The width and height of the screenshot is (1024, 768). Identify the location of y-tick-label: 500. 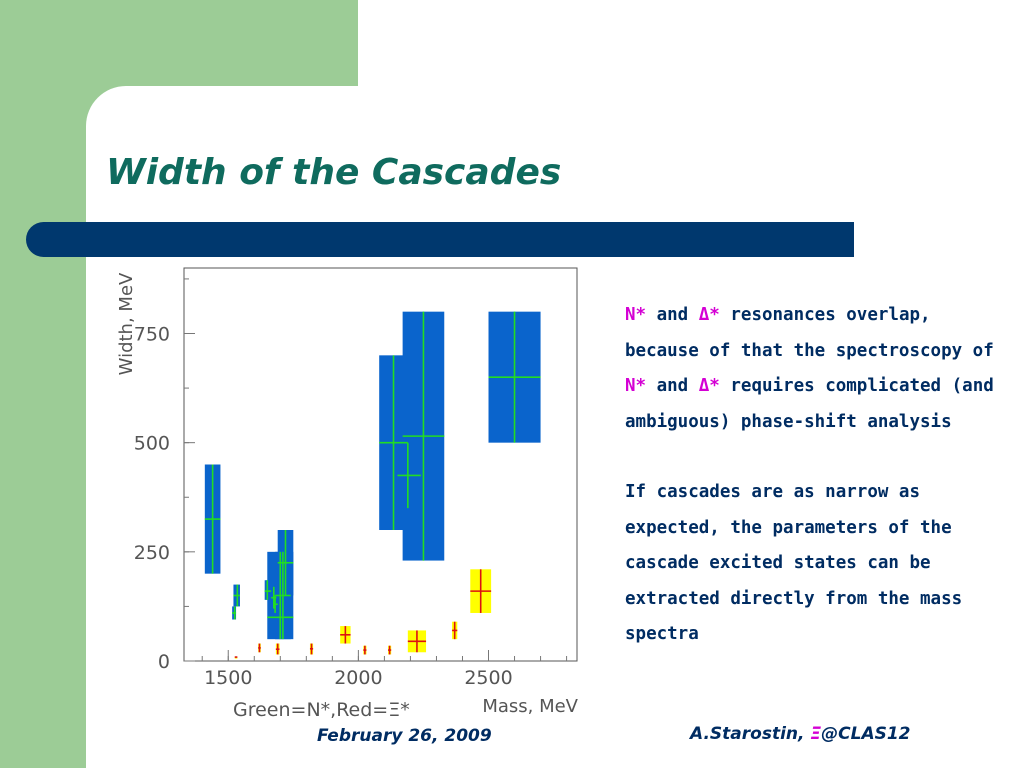
(152, 444).